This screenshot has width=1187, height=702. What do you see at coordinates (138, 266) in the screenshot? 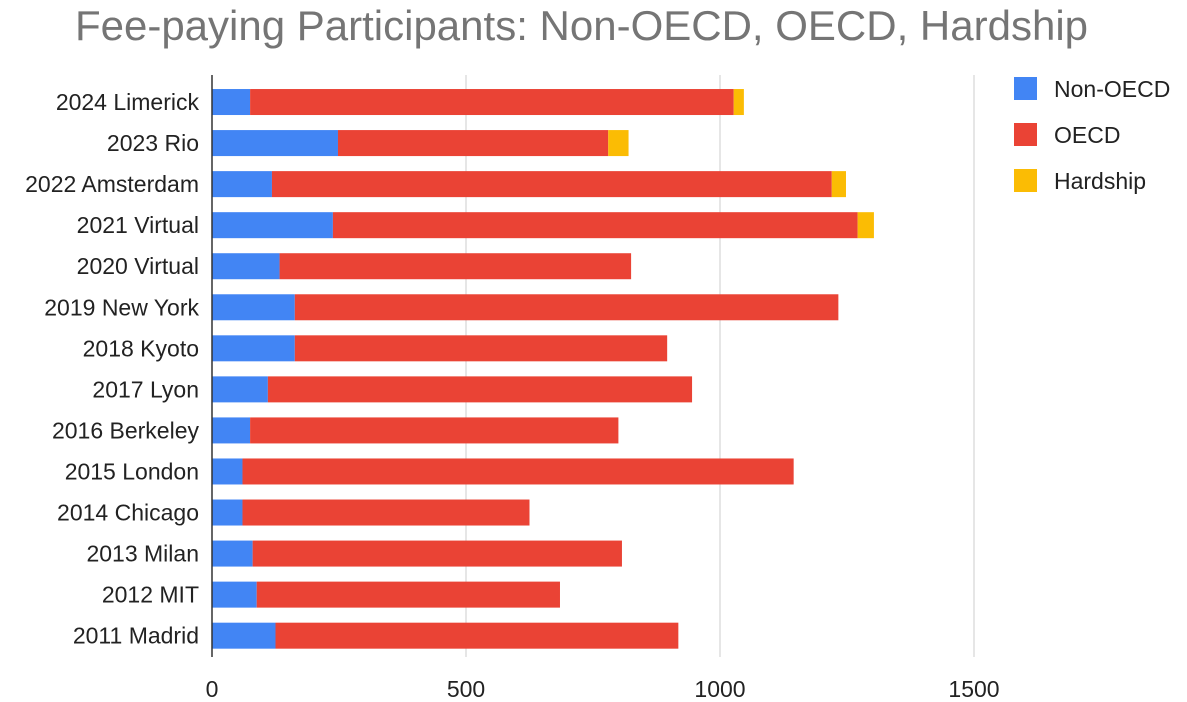
I see `category-label: 2020 Virtual` at bounding box center [138, 266].